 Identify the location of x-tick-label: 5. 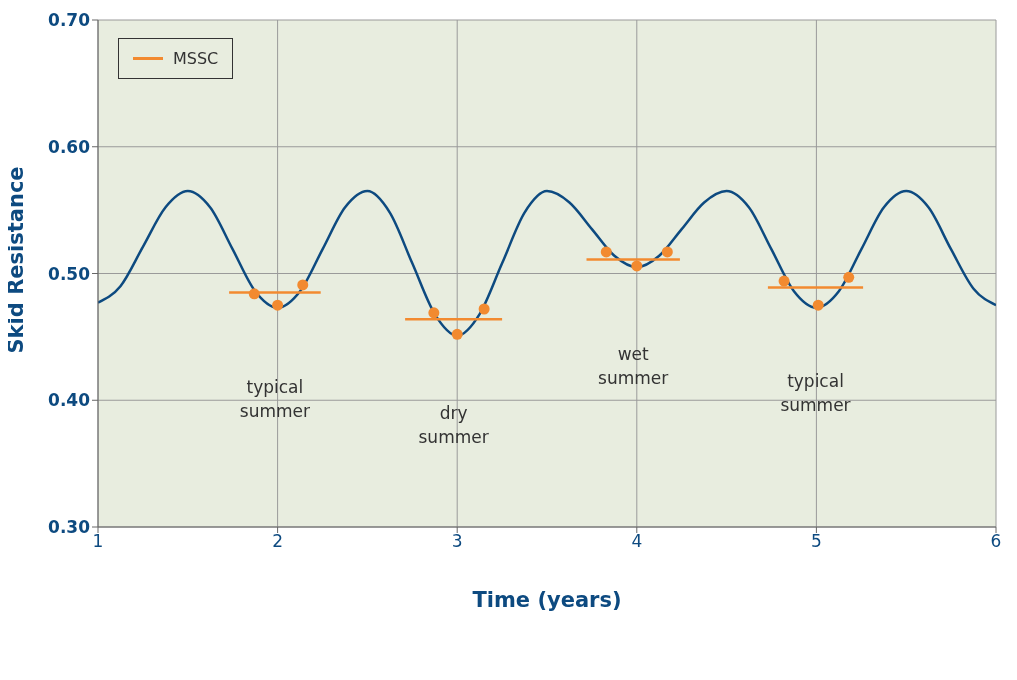
(816, 541).